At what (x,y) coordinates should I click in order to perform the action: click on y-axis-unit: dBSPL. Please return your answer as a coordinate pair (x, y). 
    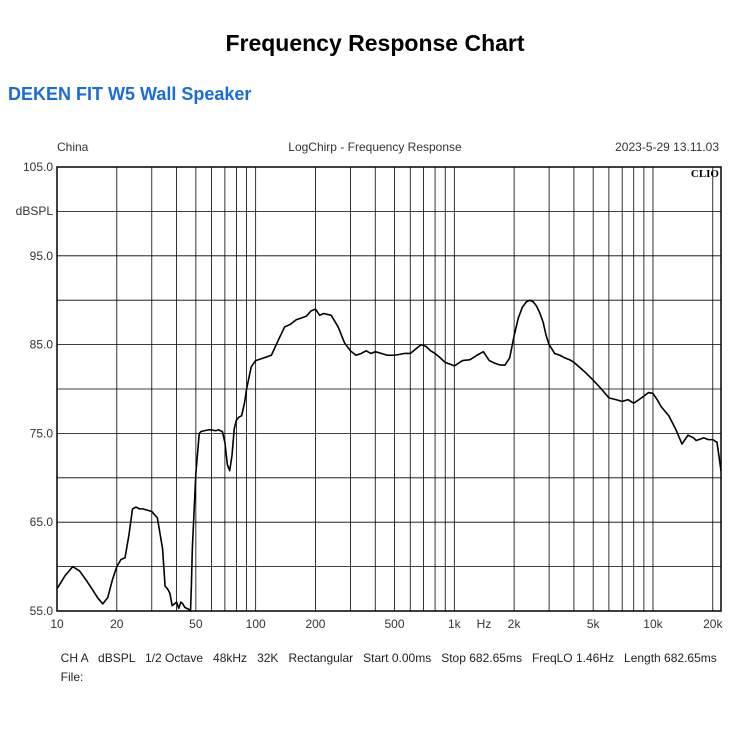
    Looking at the image, I should click on (35, 211).